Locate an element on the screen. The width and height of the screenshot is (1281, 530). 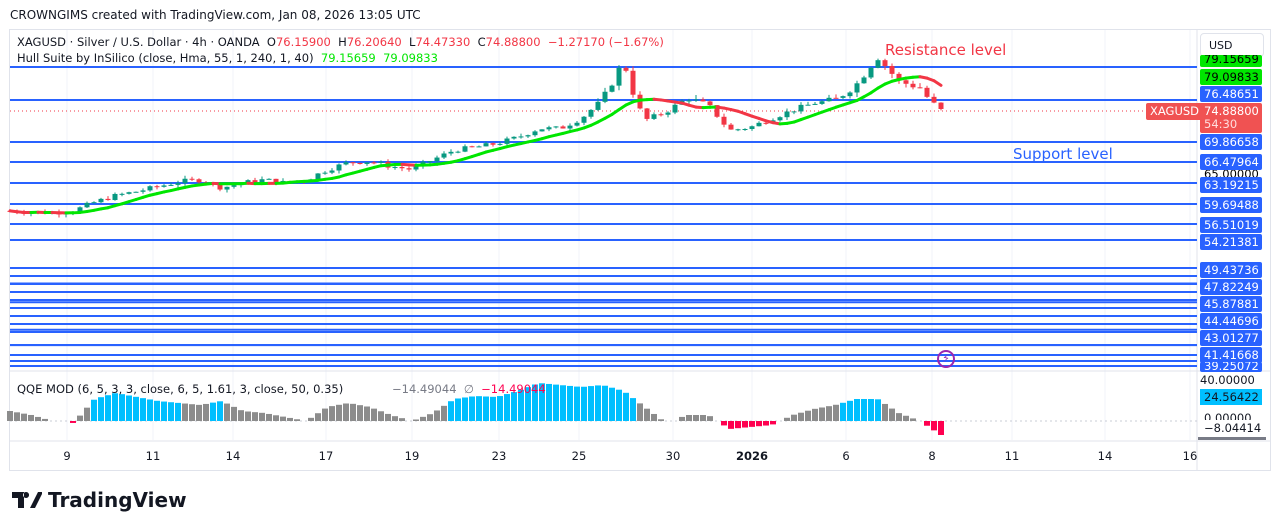
time-tick-label: 19 is located at coordinates (412, 456).